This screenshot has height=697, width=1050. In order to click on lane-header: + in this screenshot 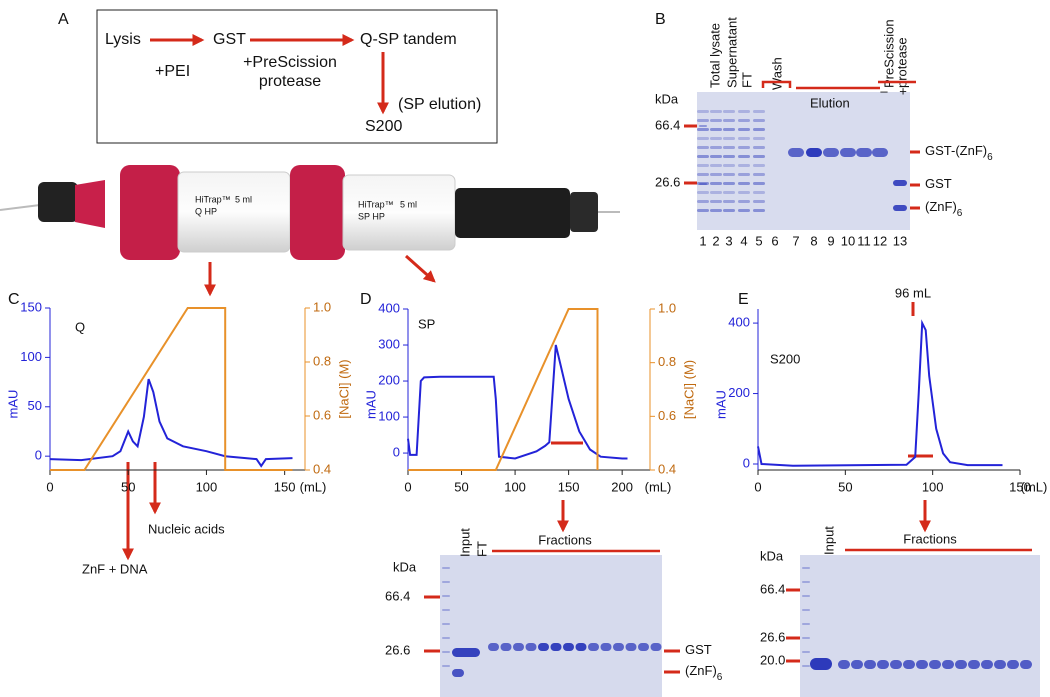, I will do `click(903, 90)`.